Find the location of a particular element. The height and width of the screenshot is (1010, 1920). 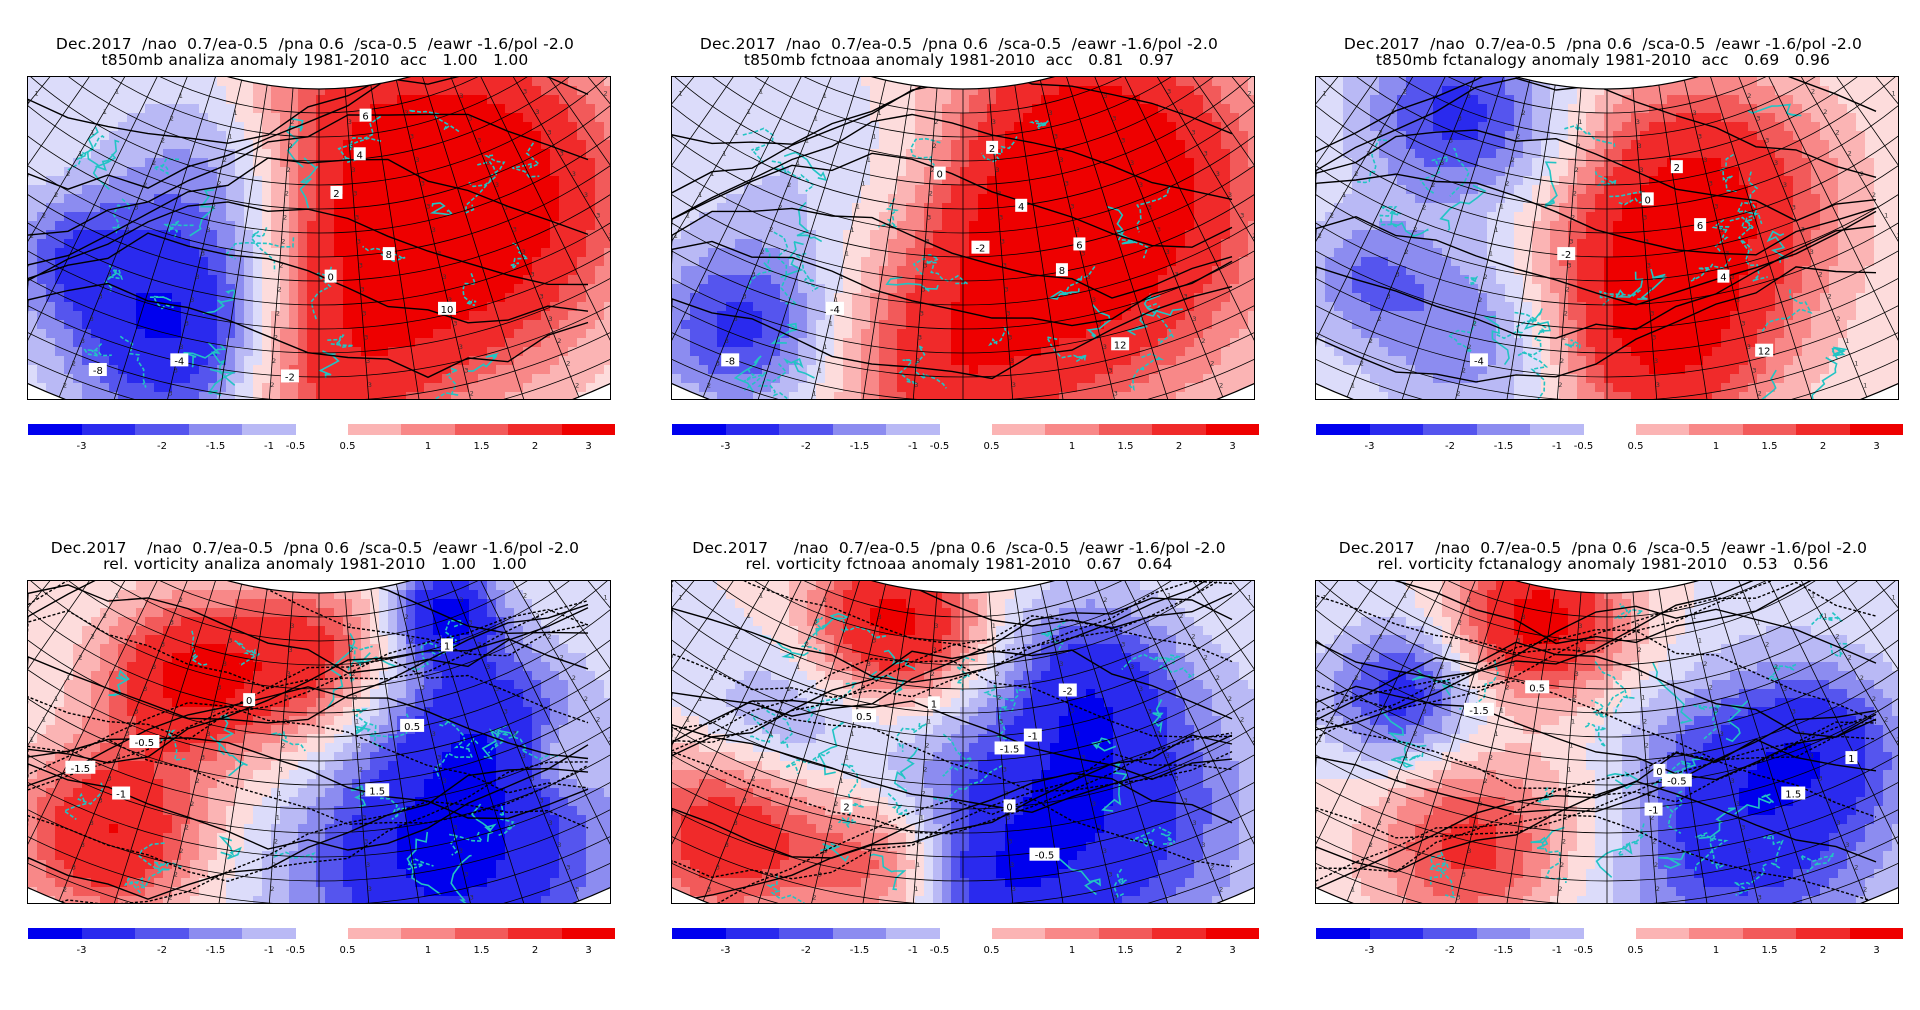

svg-text: -8 is located at coordinates (98, 371).